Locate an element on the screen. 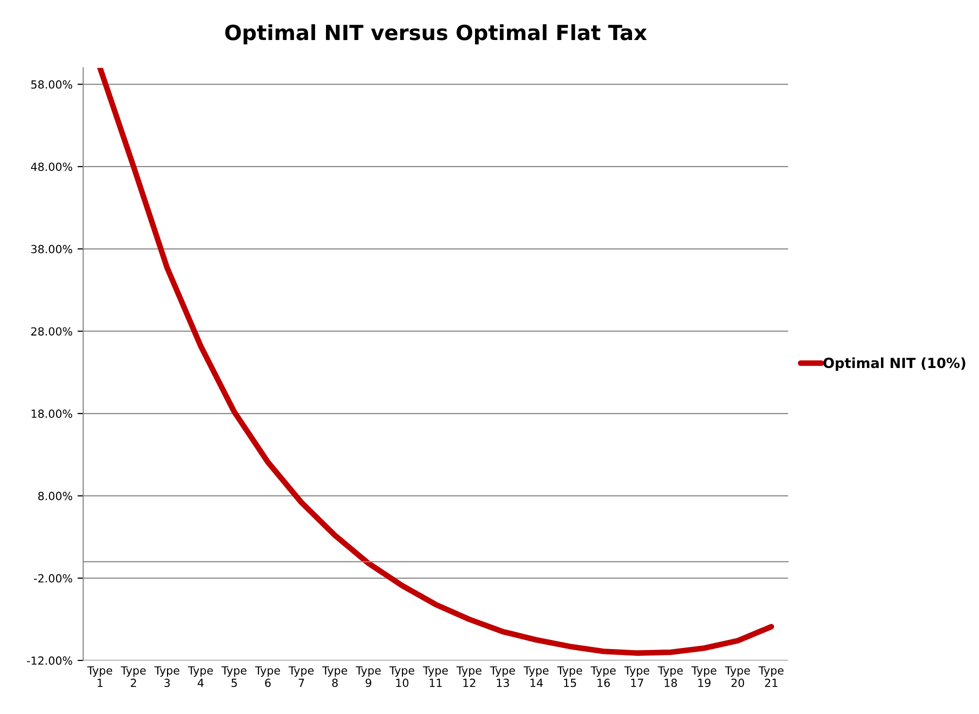 The height and width of the screenshot is (714, 979). x-tick-label: Type 6 is located at coordinates (267, 677).